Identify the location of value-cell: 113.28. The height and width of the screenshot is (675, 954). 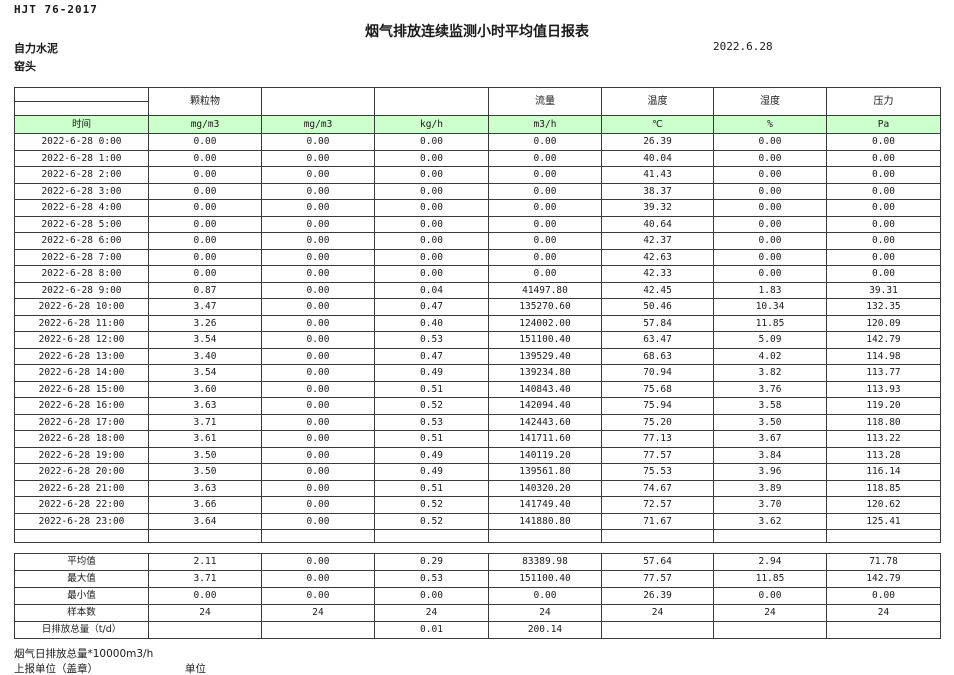
(883, 455).